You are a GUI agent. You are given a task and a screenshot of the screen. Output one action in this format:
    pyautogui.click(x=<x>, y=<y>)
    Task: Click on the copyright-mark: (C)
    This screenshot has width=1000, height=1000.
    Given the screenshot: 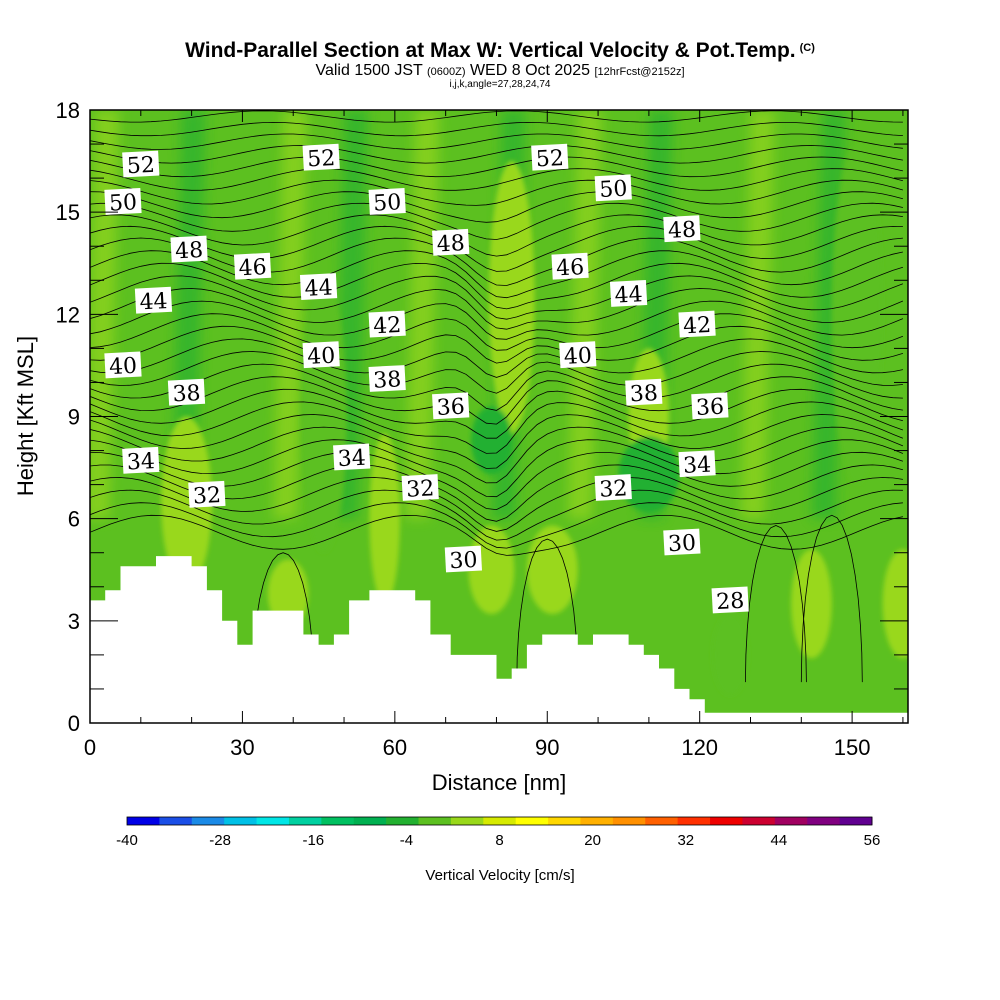 What is the action you would take?
    pyautogui.click(x=807, y=48)
    